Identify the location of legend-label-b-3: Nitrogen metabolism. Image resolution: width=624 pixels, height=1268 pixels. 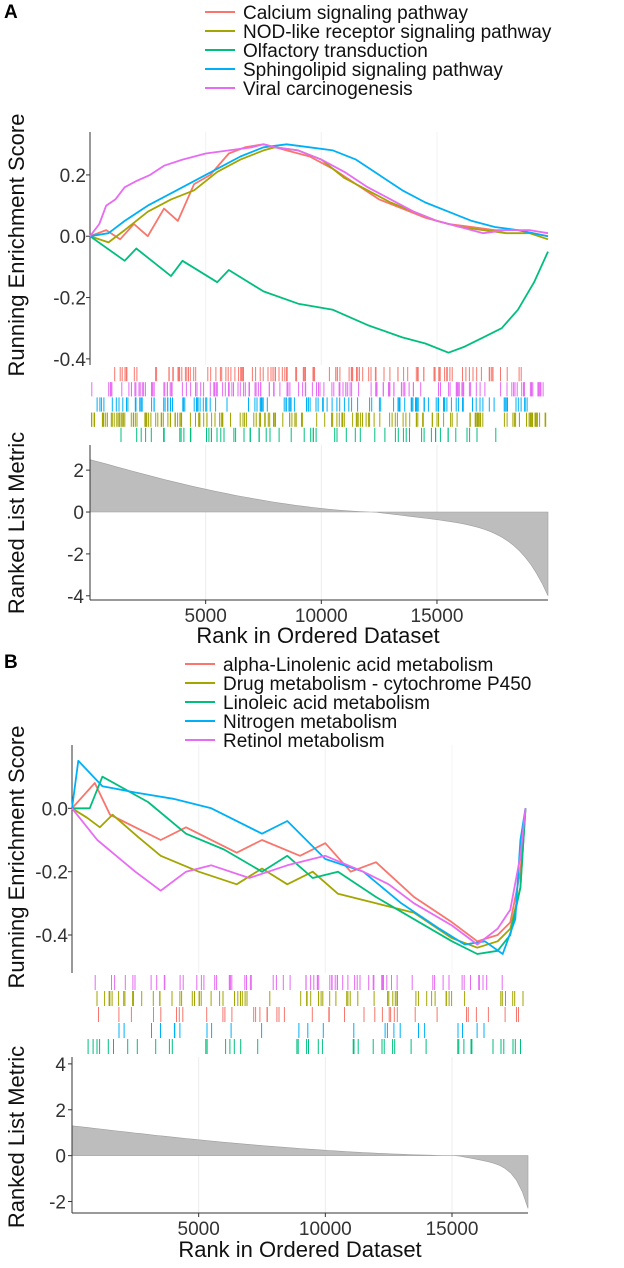
(310, 722).